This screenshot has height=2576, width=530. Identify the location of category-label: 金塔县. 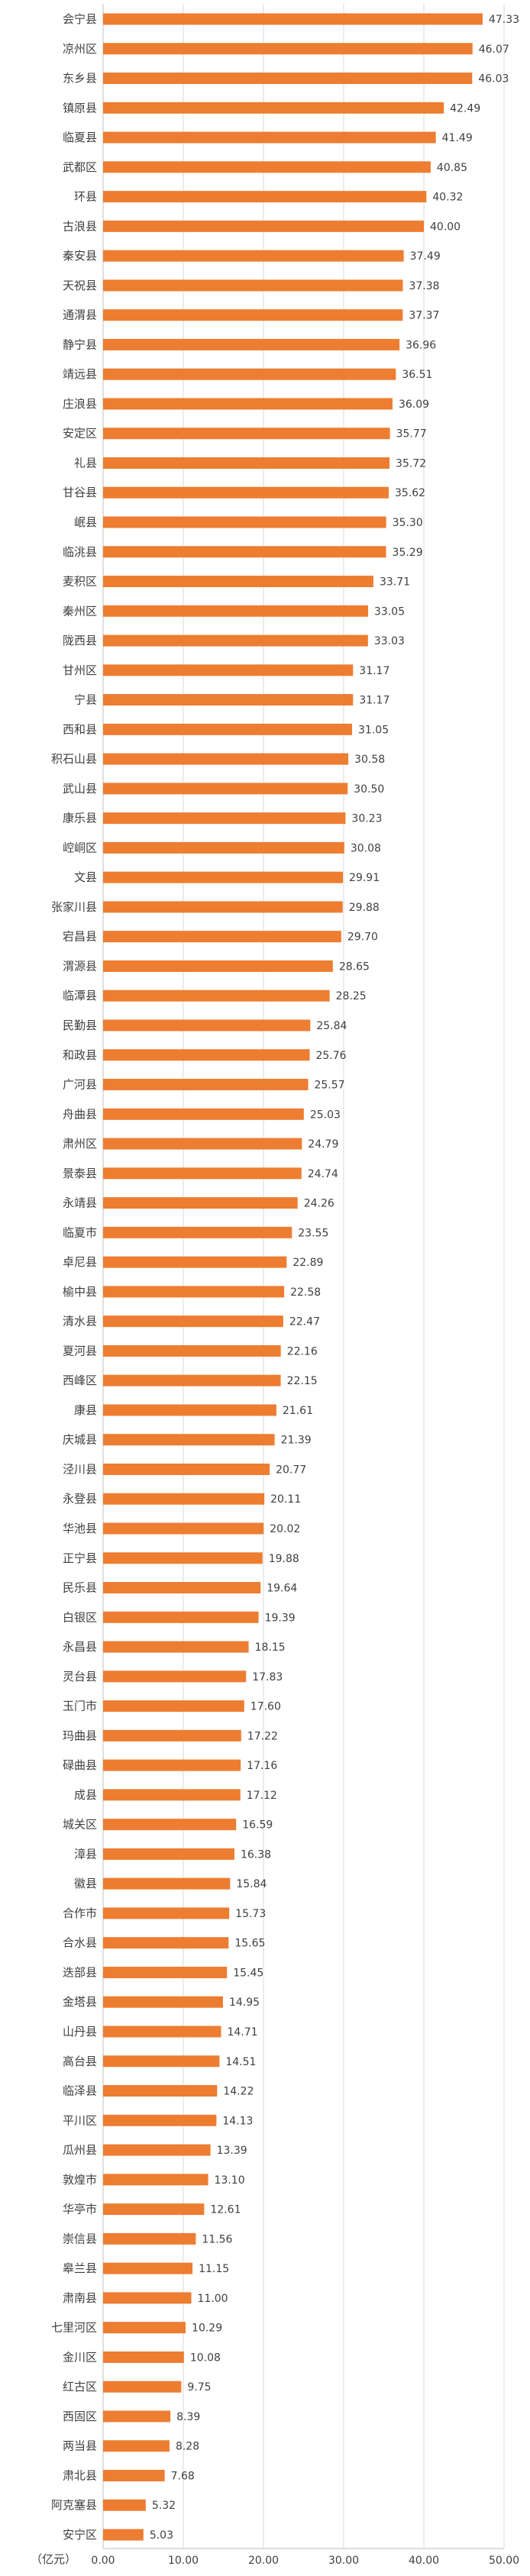
(80, 2002).